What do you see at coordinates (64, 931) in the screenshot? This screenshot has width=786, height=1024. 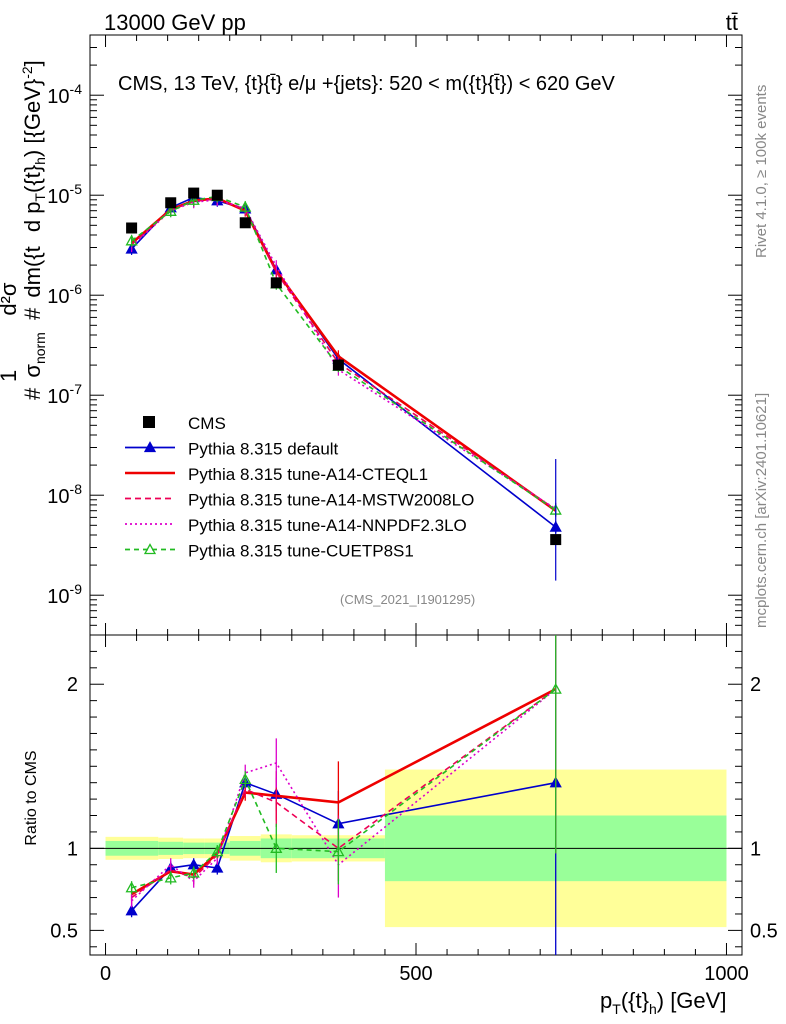 I see `ratio-y-tick-label-left: 0.5` at bounding box center [64, 931].